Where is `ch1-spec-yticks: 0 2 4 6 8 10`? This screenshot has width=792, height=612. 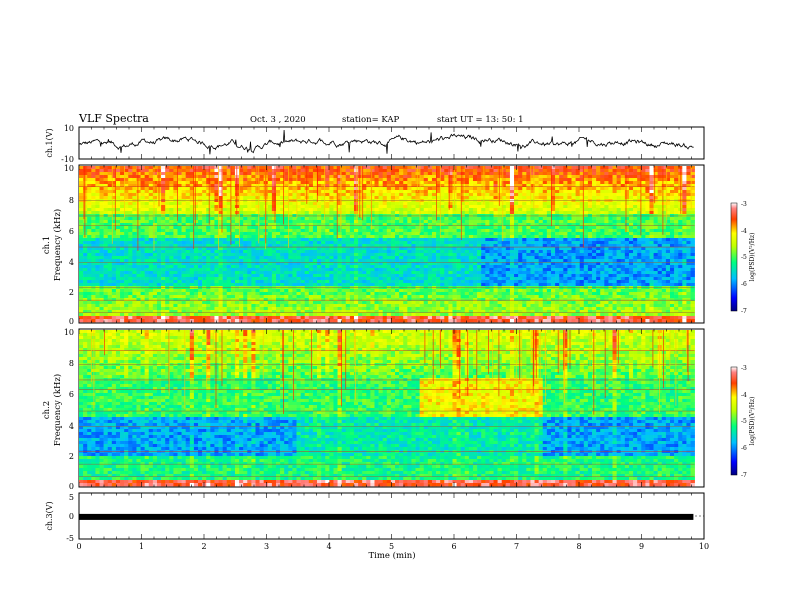 ch1-spec-yticks: 0 2 4 6 8 10 is located at coordinates (69, 245).